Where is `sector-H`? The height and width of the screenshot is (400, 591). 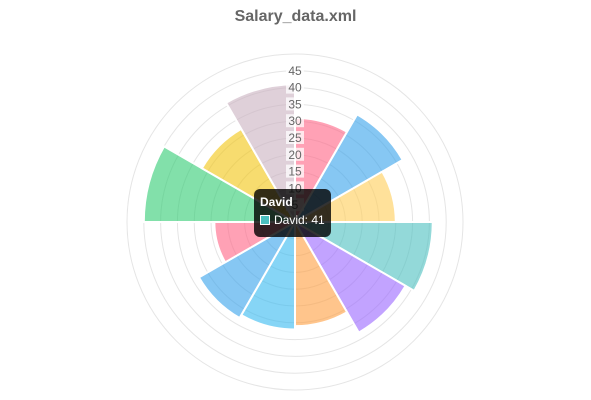
sector-H is located at coordinates (247, 269).